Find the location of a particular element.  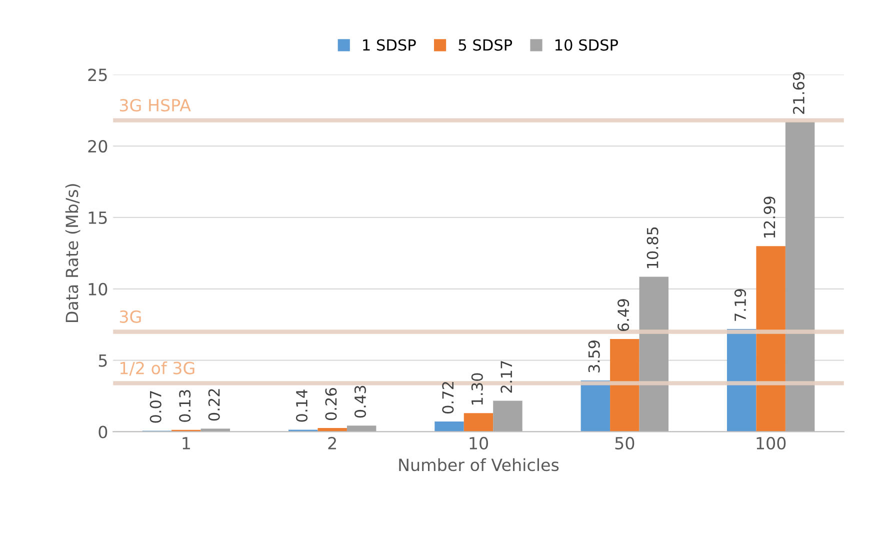

x-tick-label: 50 is located at coordinates (624, 443).